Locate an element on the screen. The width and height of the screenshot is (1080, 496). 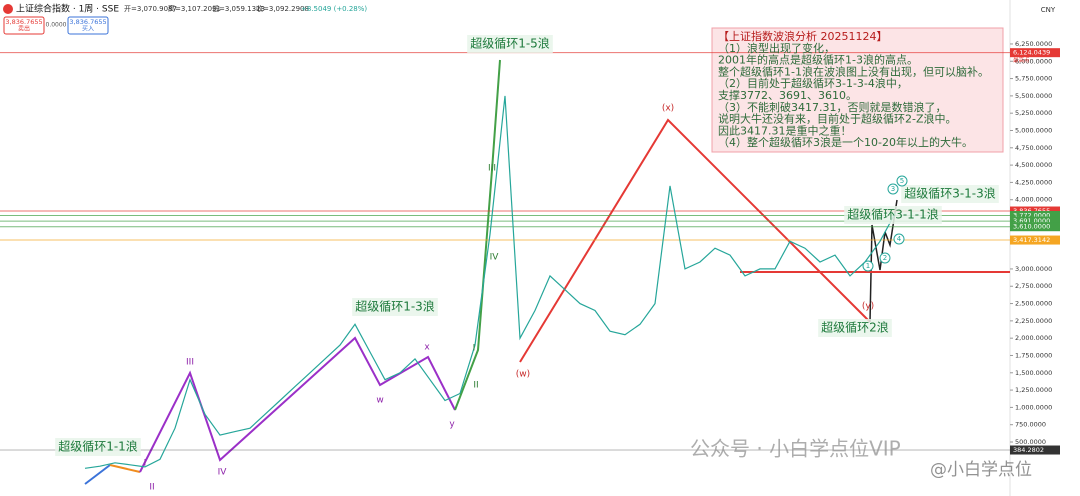
change: +8.5049 (+0.28%) is located at coordinates (334, 9).